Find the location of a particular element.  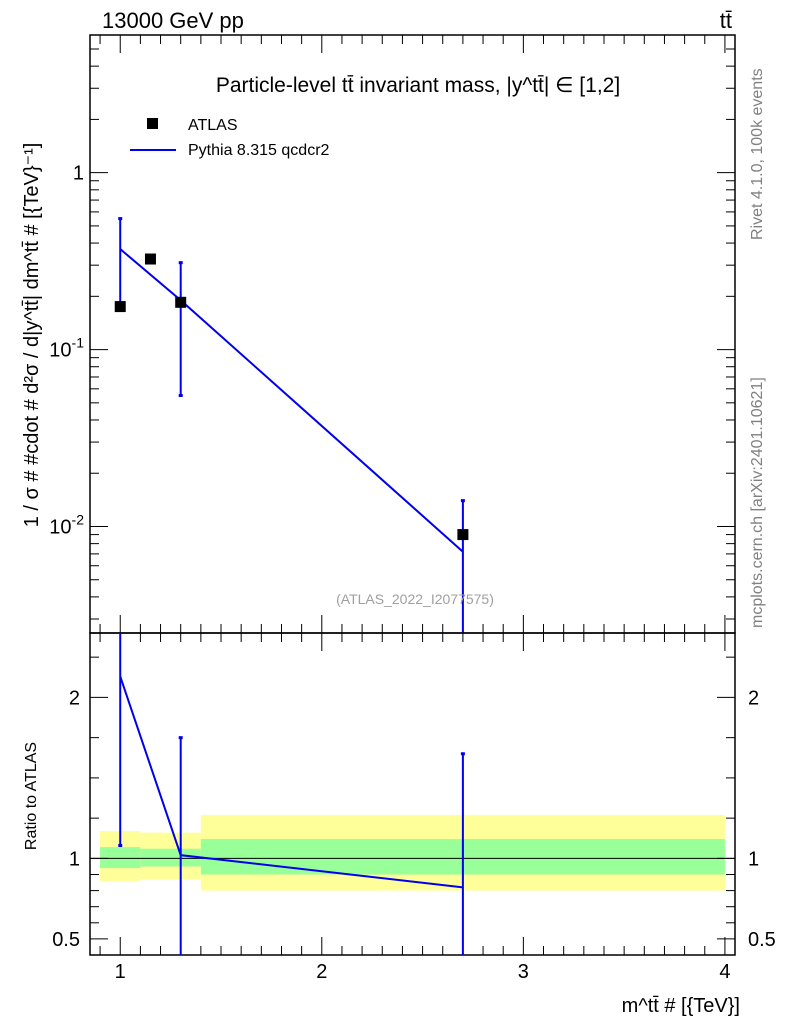

main-y-tick-label: 10⁻² is located at coordinates (66, 524).